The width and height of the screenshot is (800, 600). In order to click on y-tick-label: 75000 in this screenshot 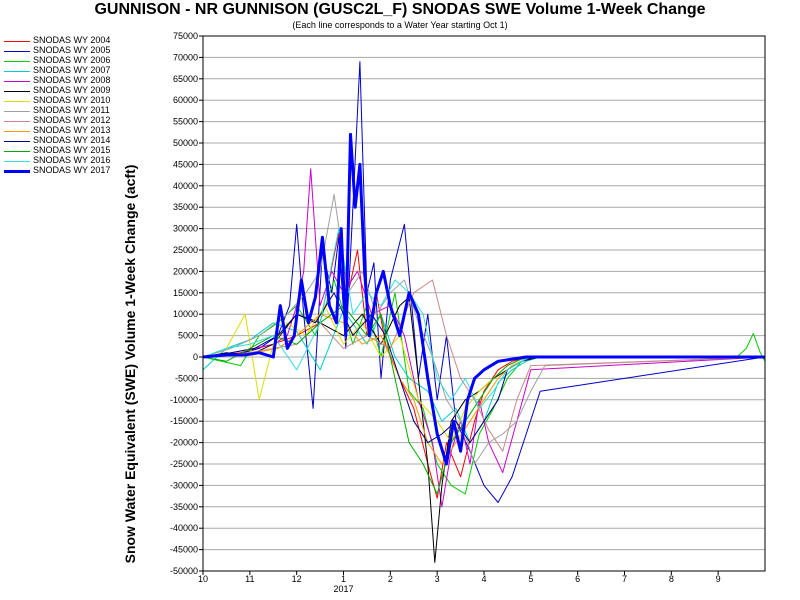, I will do `click(185, 36)`.